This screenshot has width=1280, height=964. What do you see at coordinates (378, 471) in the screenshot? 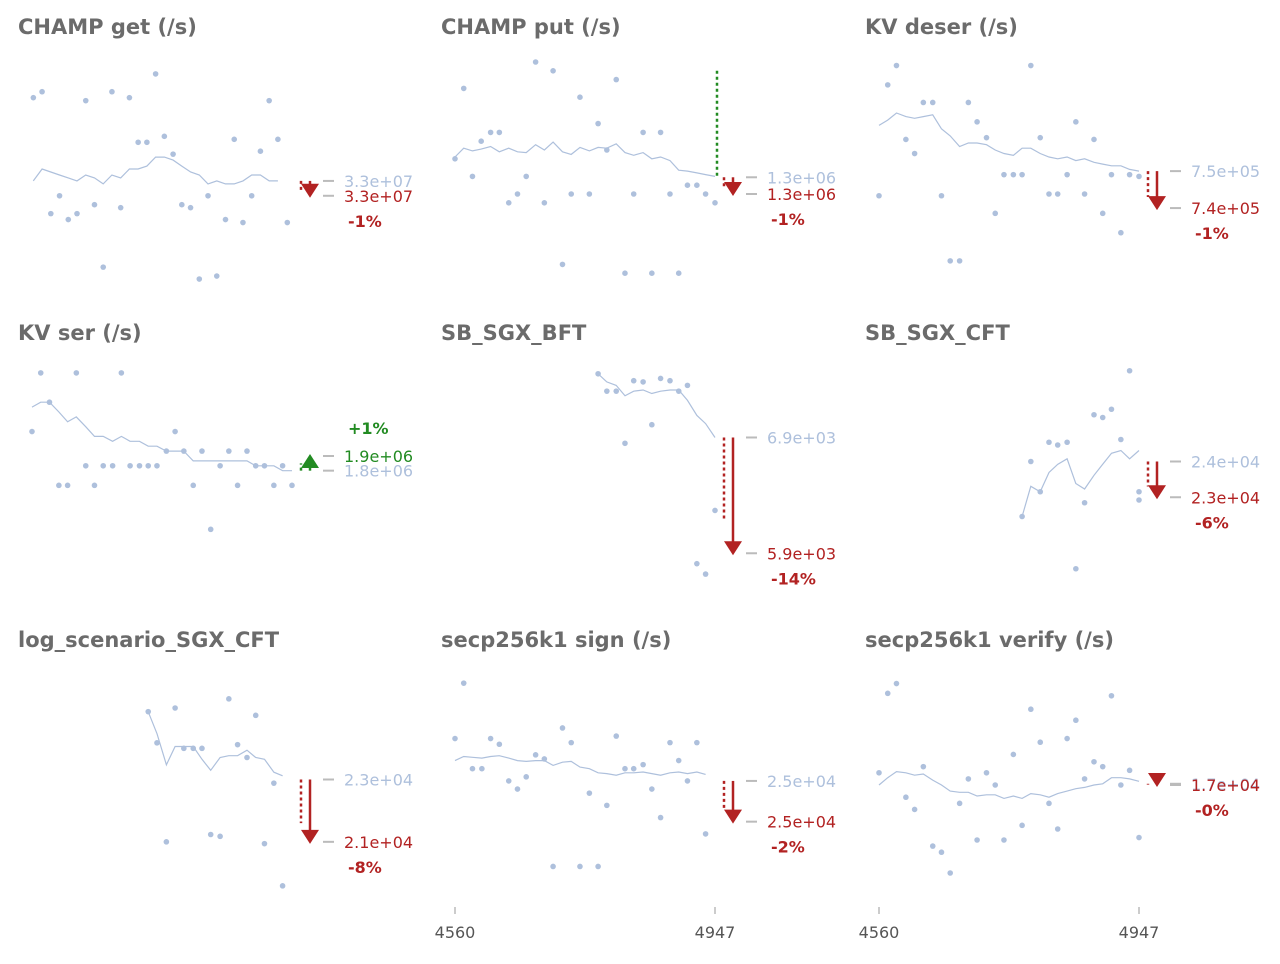
I see `baseline-value-label: 1.8e+06` at bounding box center [378, 471].